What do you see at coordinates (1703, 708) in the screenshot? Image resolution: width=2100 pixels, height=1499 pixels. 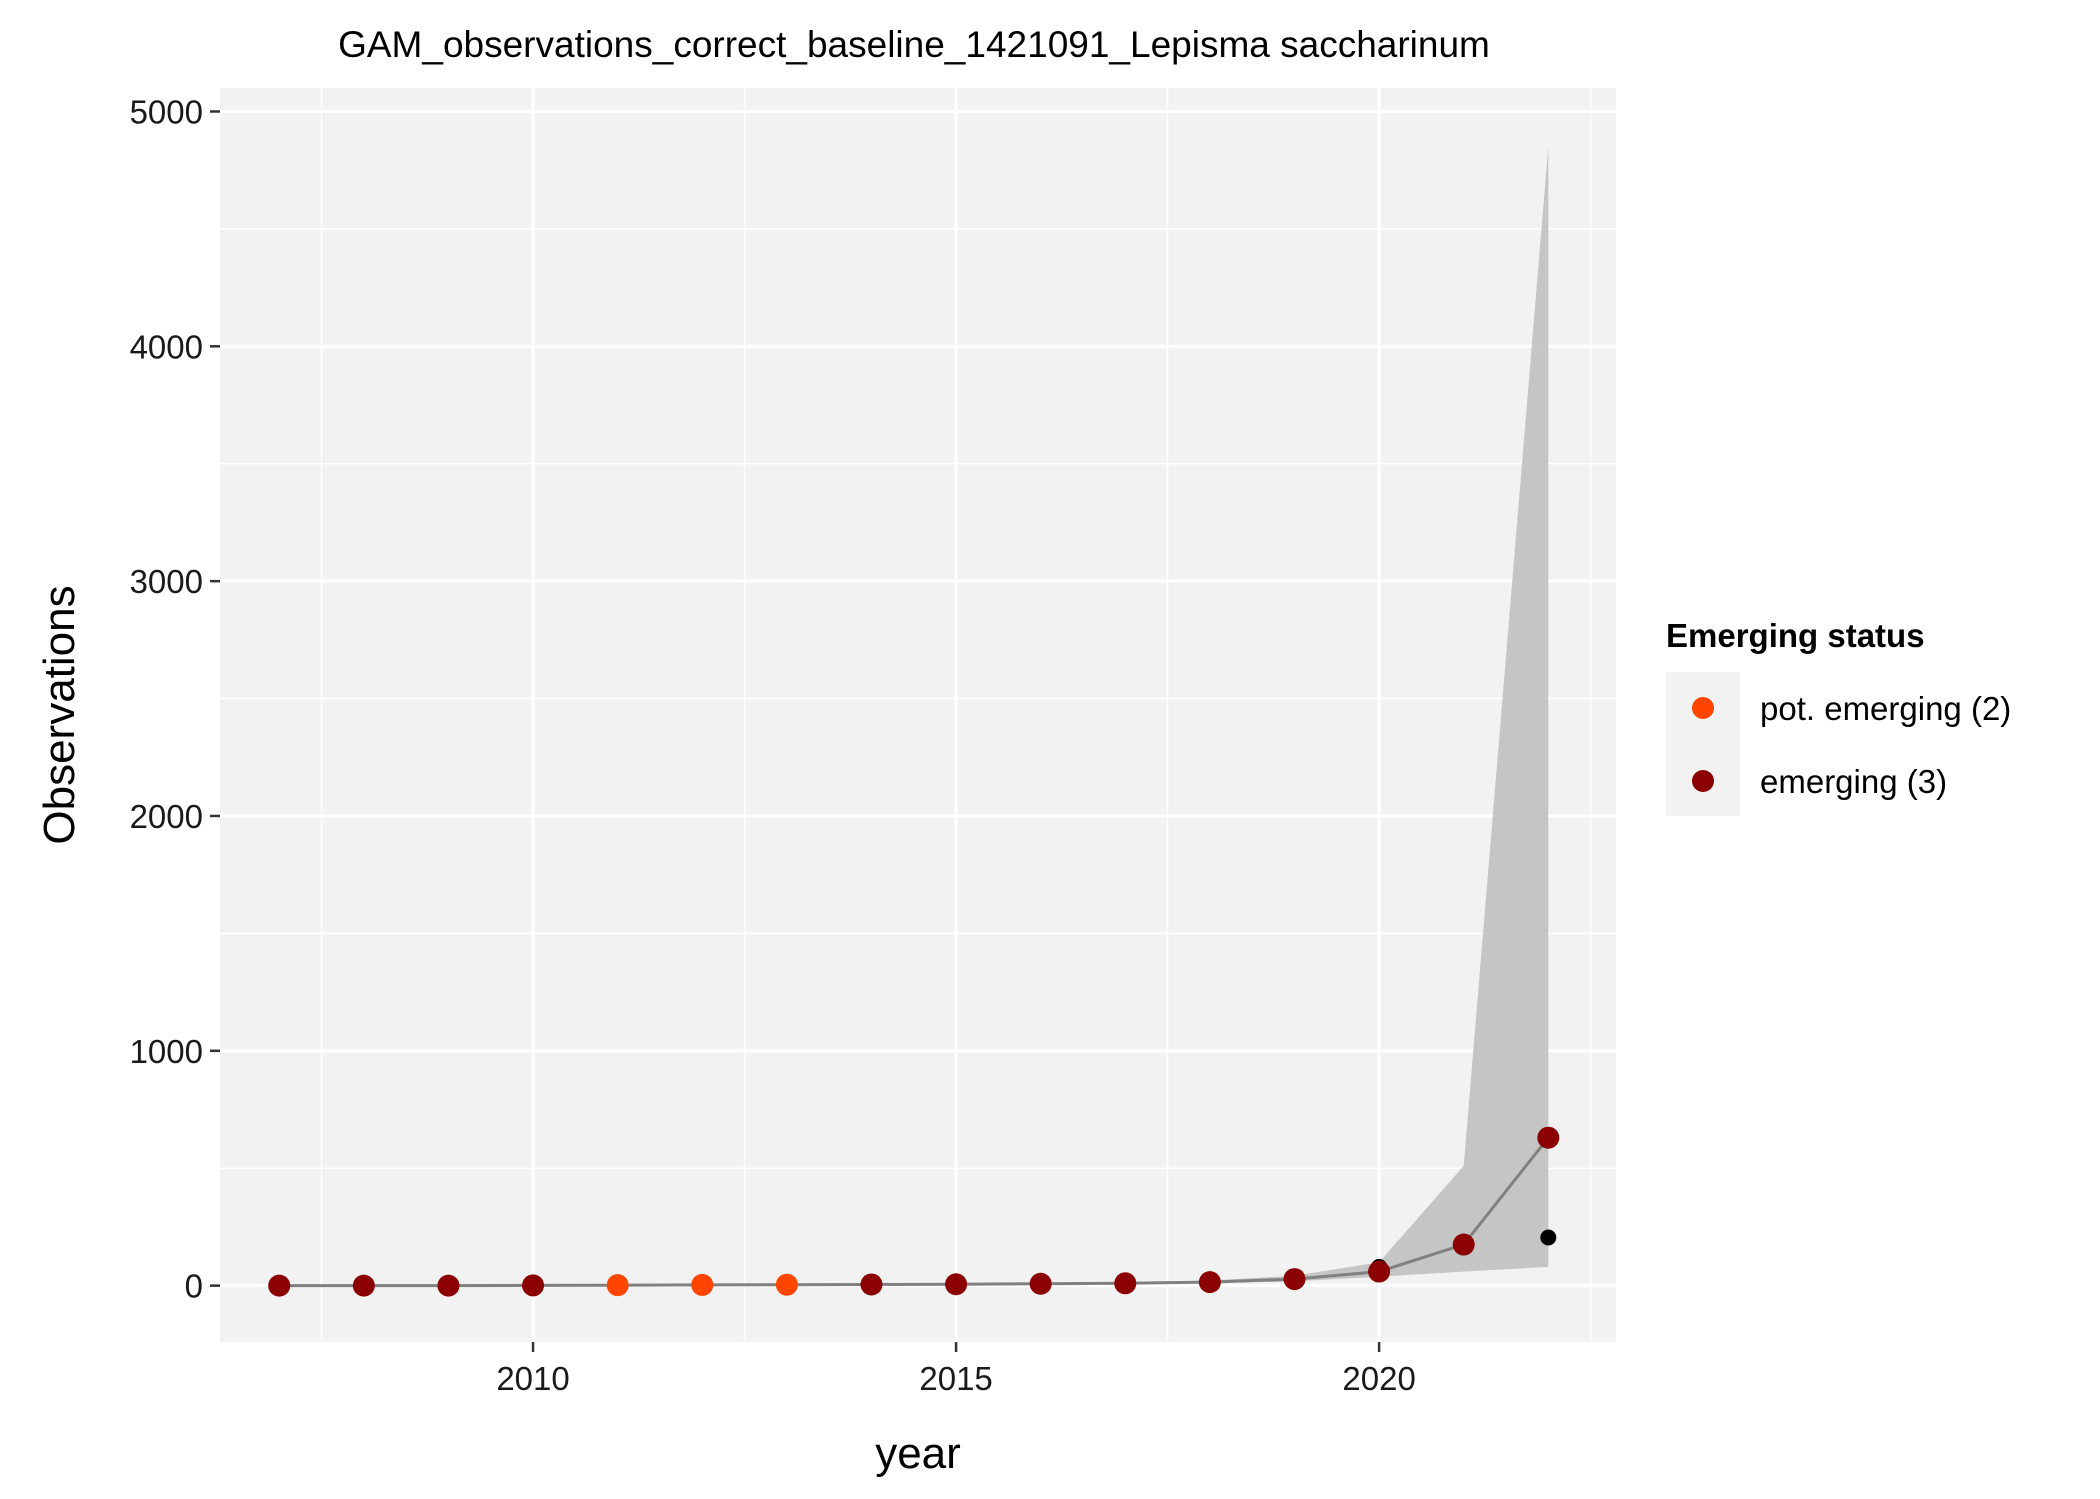 I see `legend-key-pot-emerging` at bounding box center [1703, 708].